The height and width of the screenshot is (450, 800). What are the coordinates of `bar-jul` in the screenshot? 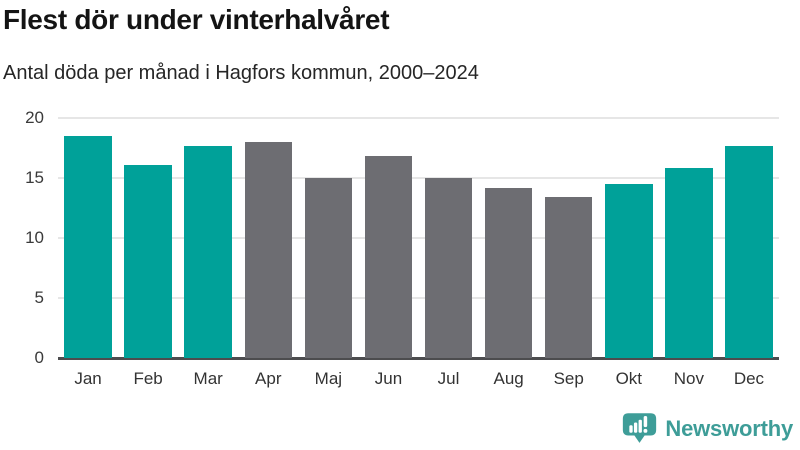 It's located at (448, 268).